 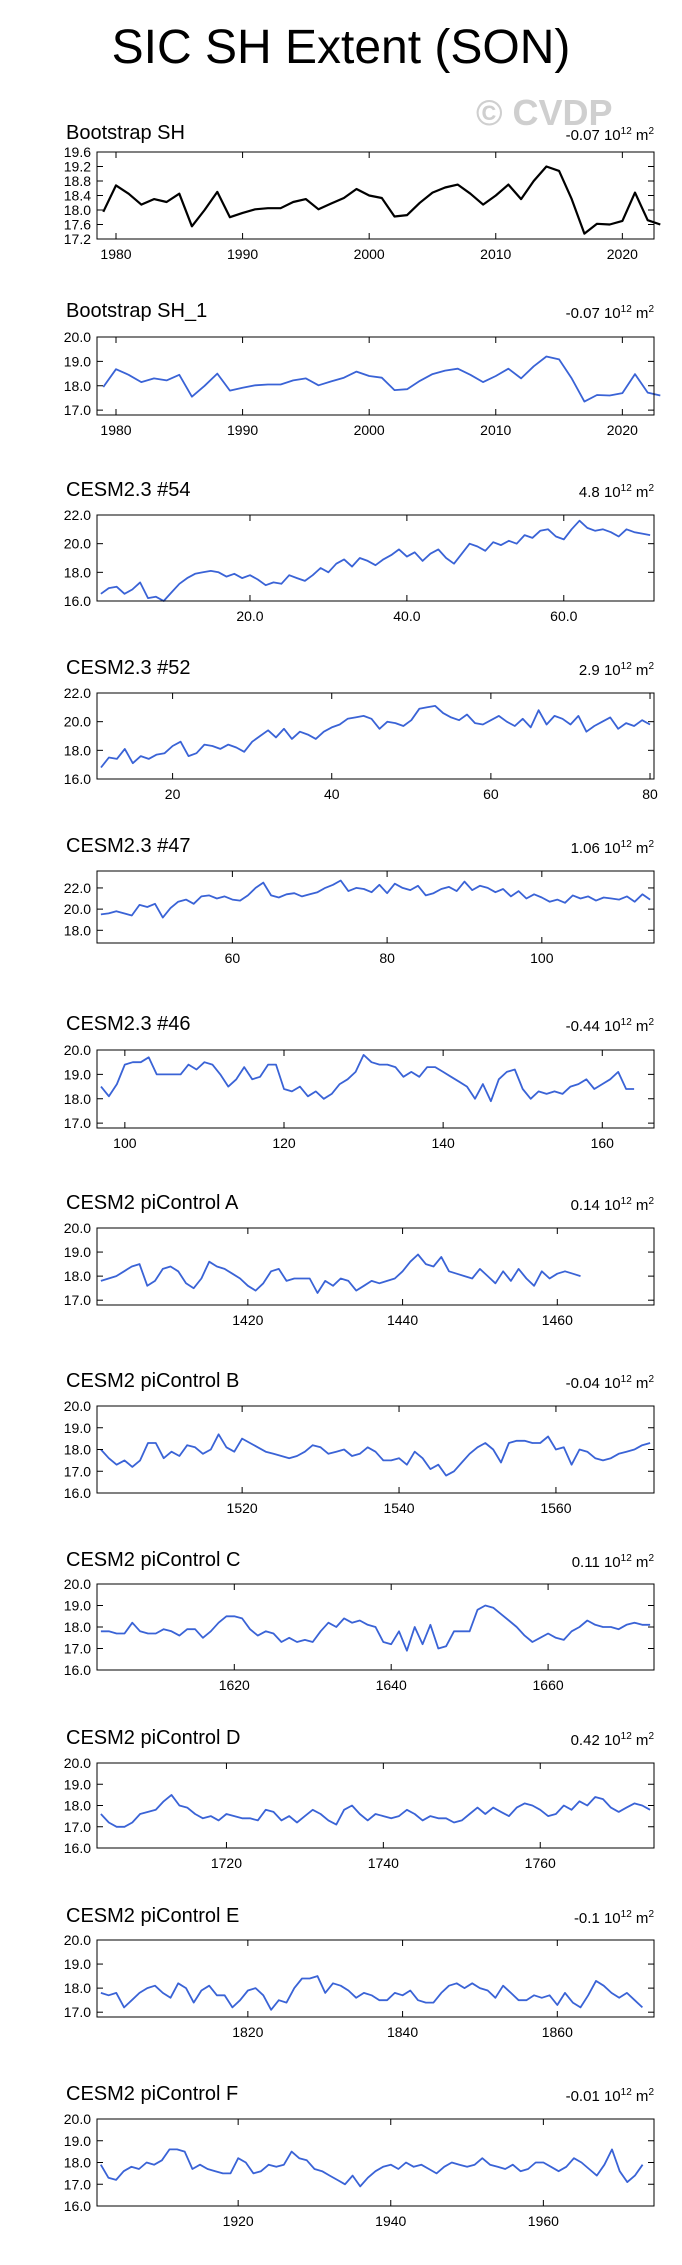 What do you see at coordinates (359, 1813) in the screenshot?
I see `panel-plot: 16.0 17.0 18.0 19.0 20.0 1720 1740 1760` at bounding box center [359, 1813].